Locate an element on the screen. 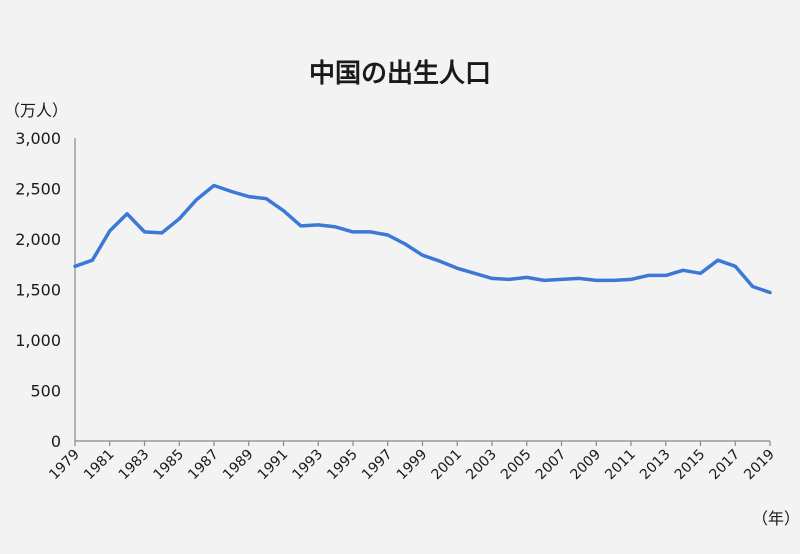 The image size is (800, 554). y-axis-ticks: 0 500 1,000 1,500 2,000 2,500 3,000 is located at coordinates (38, 290).